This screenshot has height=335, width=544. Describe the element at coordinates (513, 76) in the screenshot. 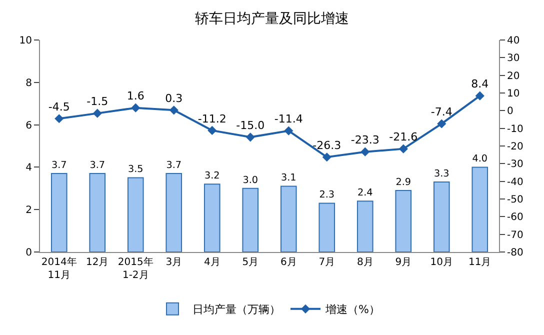

I see `y2-tick-label: 20` at that location.